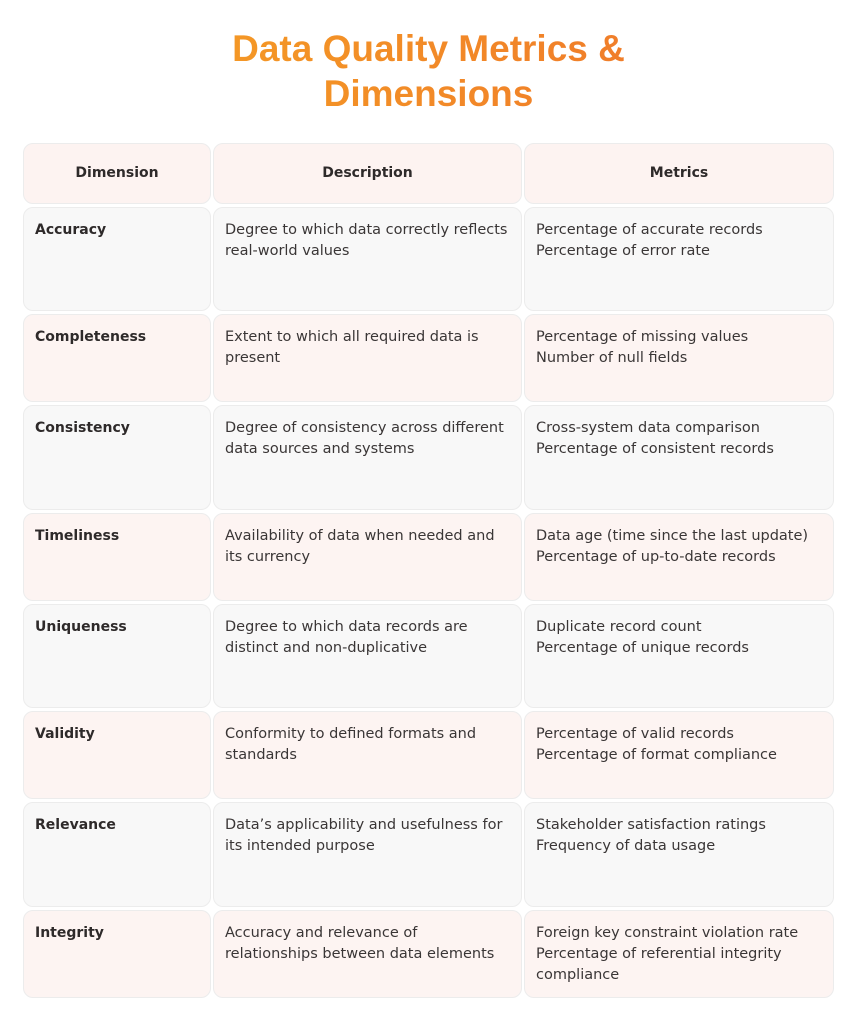 The width and height of the screenshot is (857, 1024). Describe the element at coordinates (623, 251) in the screenshot. I see `metric-item: Percentage of error rate` at that location.